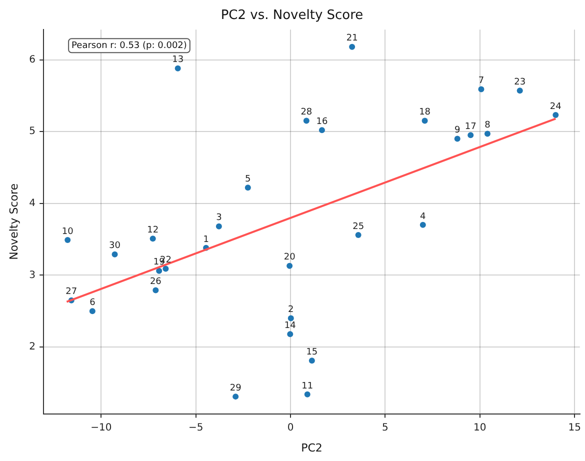 Image resolution: width=585 pixels, height=461 pixels. What do you see at coordinates (312, 353) in the screenshot?
I see `annotation: 15` at bounding box center [312, 353].